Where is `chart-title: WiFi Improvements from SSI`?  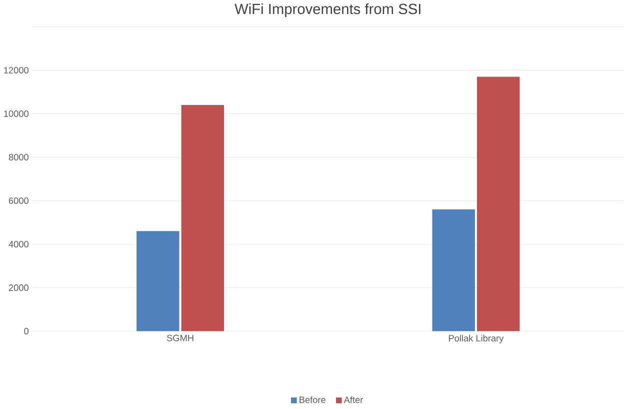
chart-title: WiFi Improvements from SSI is located at coordinates (327, 11).